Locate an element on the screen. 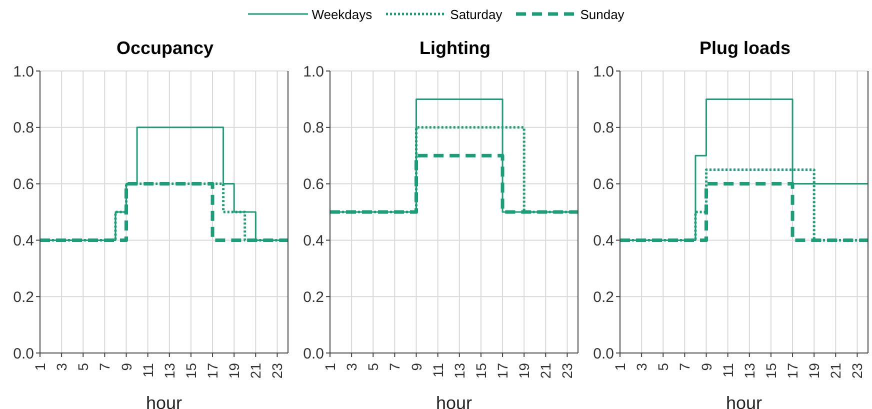 This screenshot has height=409, width=872. legend-label: Saturday is located at coordinates (476, 14).